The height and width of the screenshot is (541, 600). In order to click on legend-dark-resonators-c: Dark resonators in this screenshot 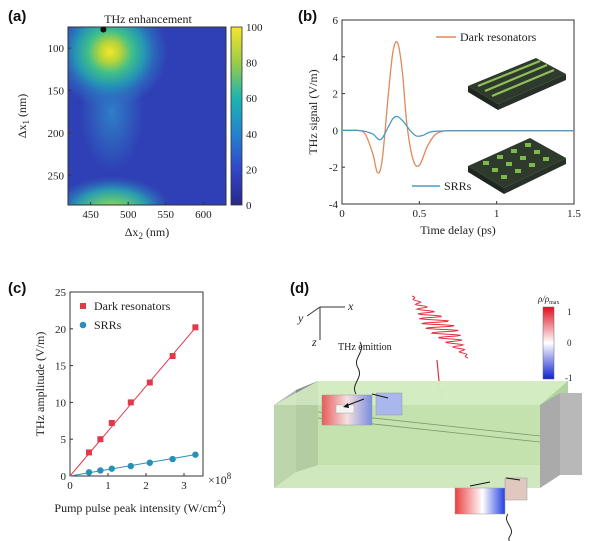, I will do `click(132, 306)`.